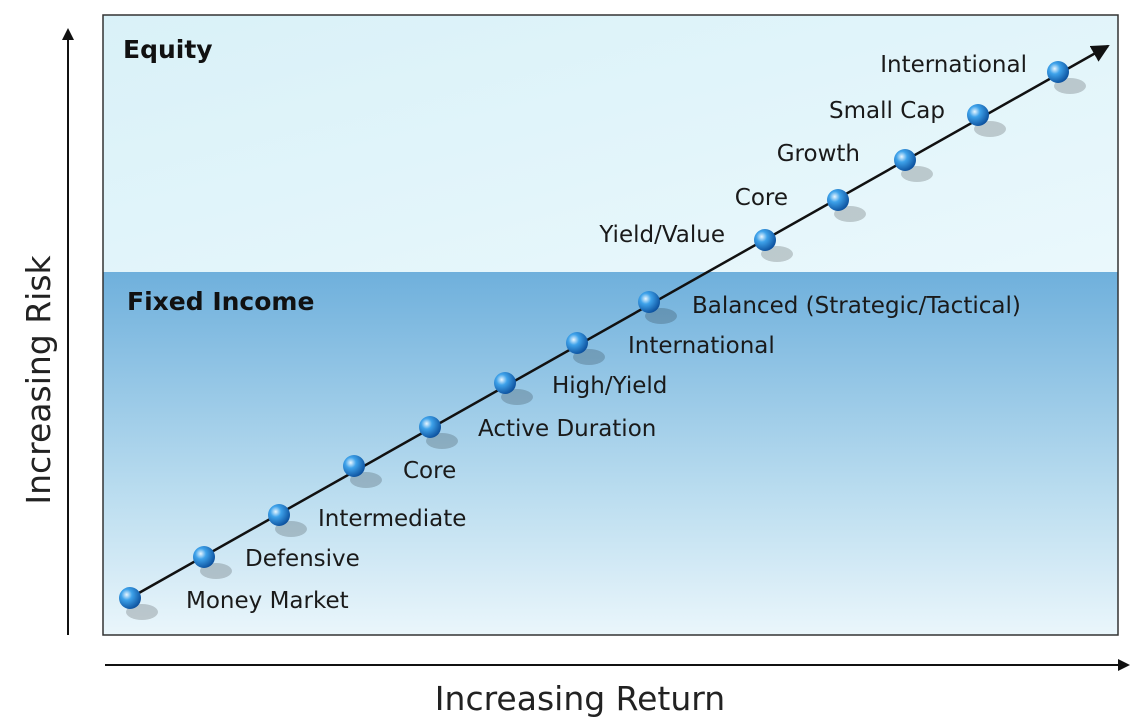 The image size is (1133, 719). Describe the element at coordinates (220, 301) in the screenshot. I see `zone-label: Fixed Income` at that location.